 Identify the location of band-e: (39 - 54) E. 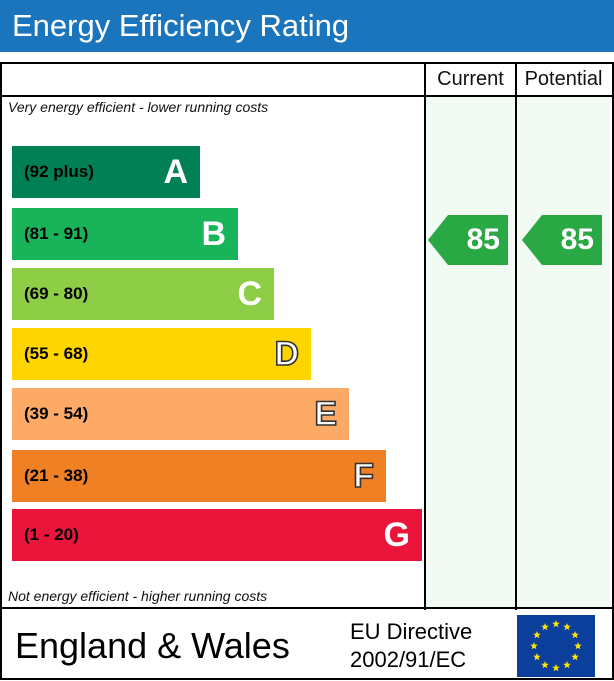
(180, 414).